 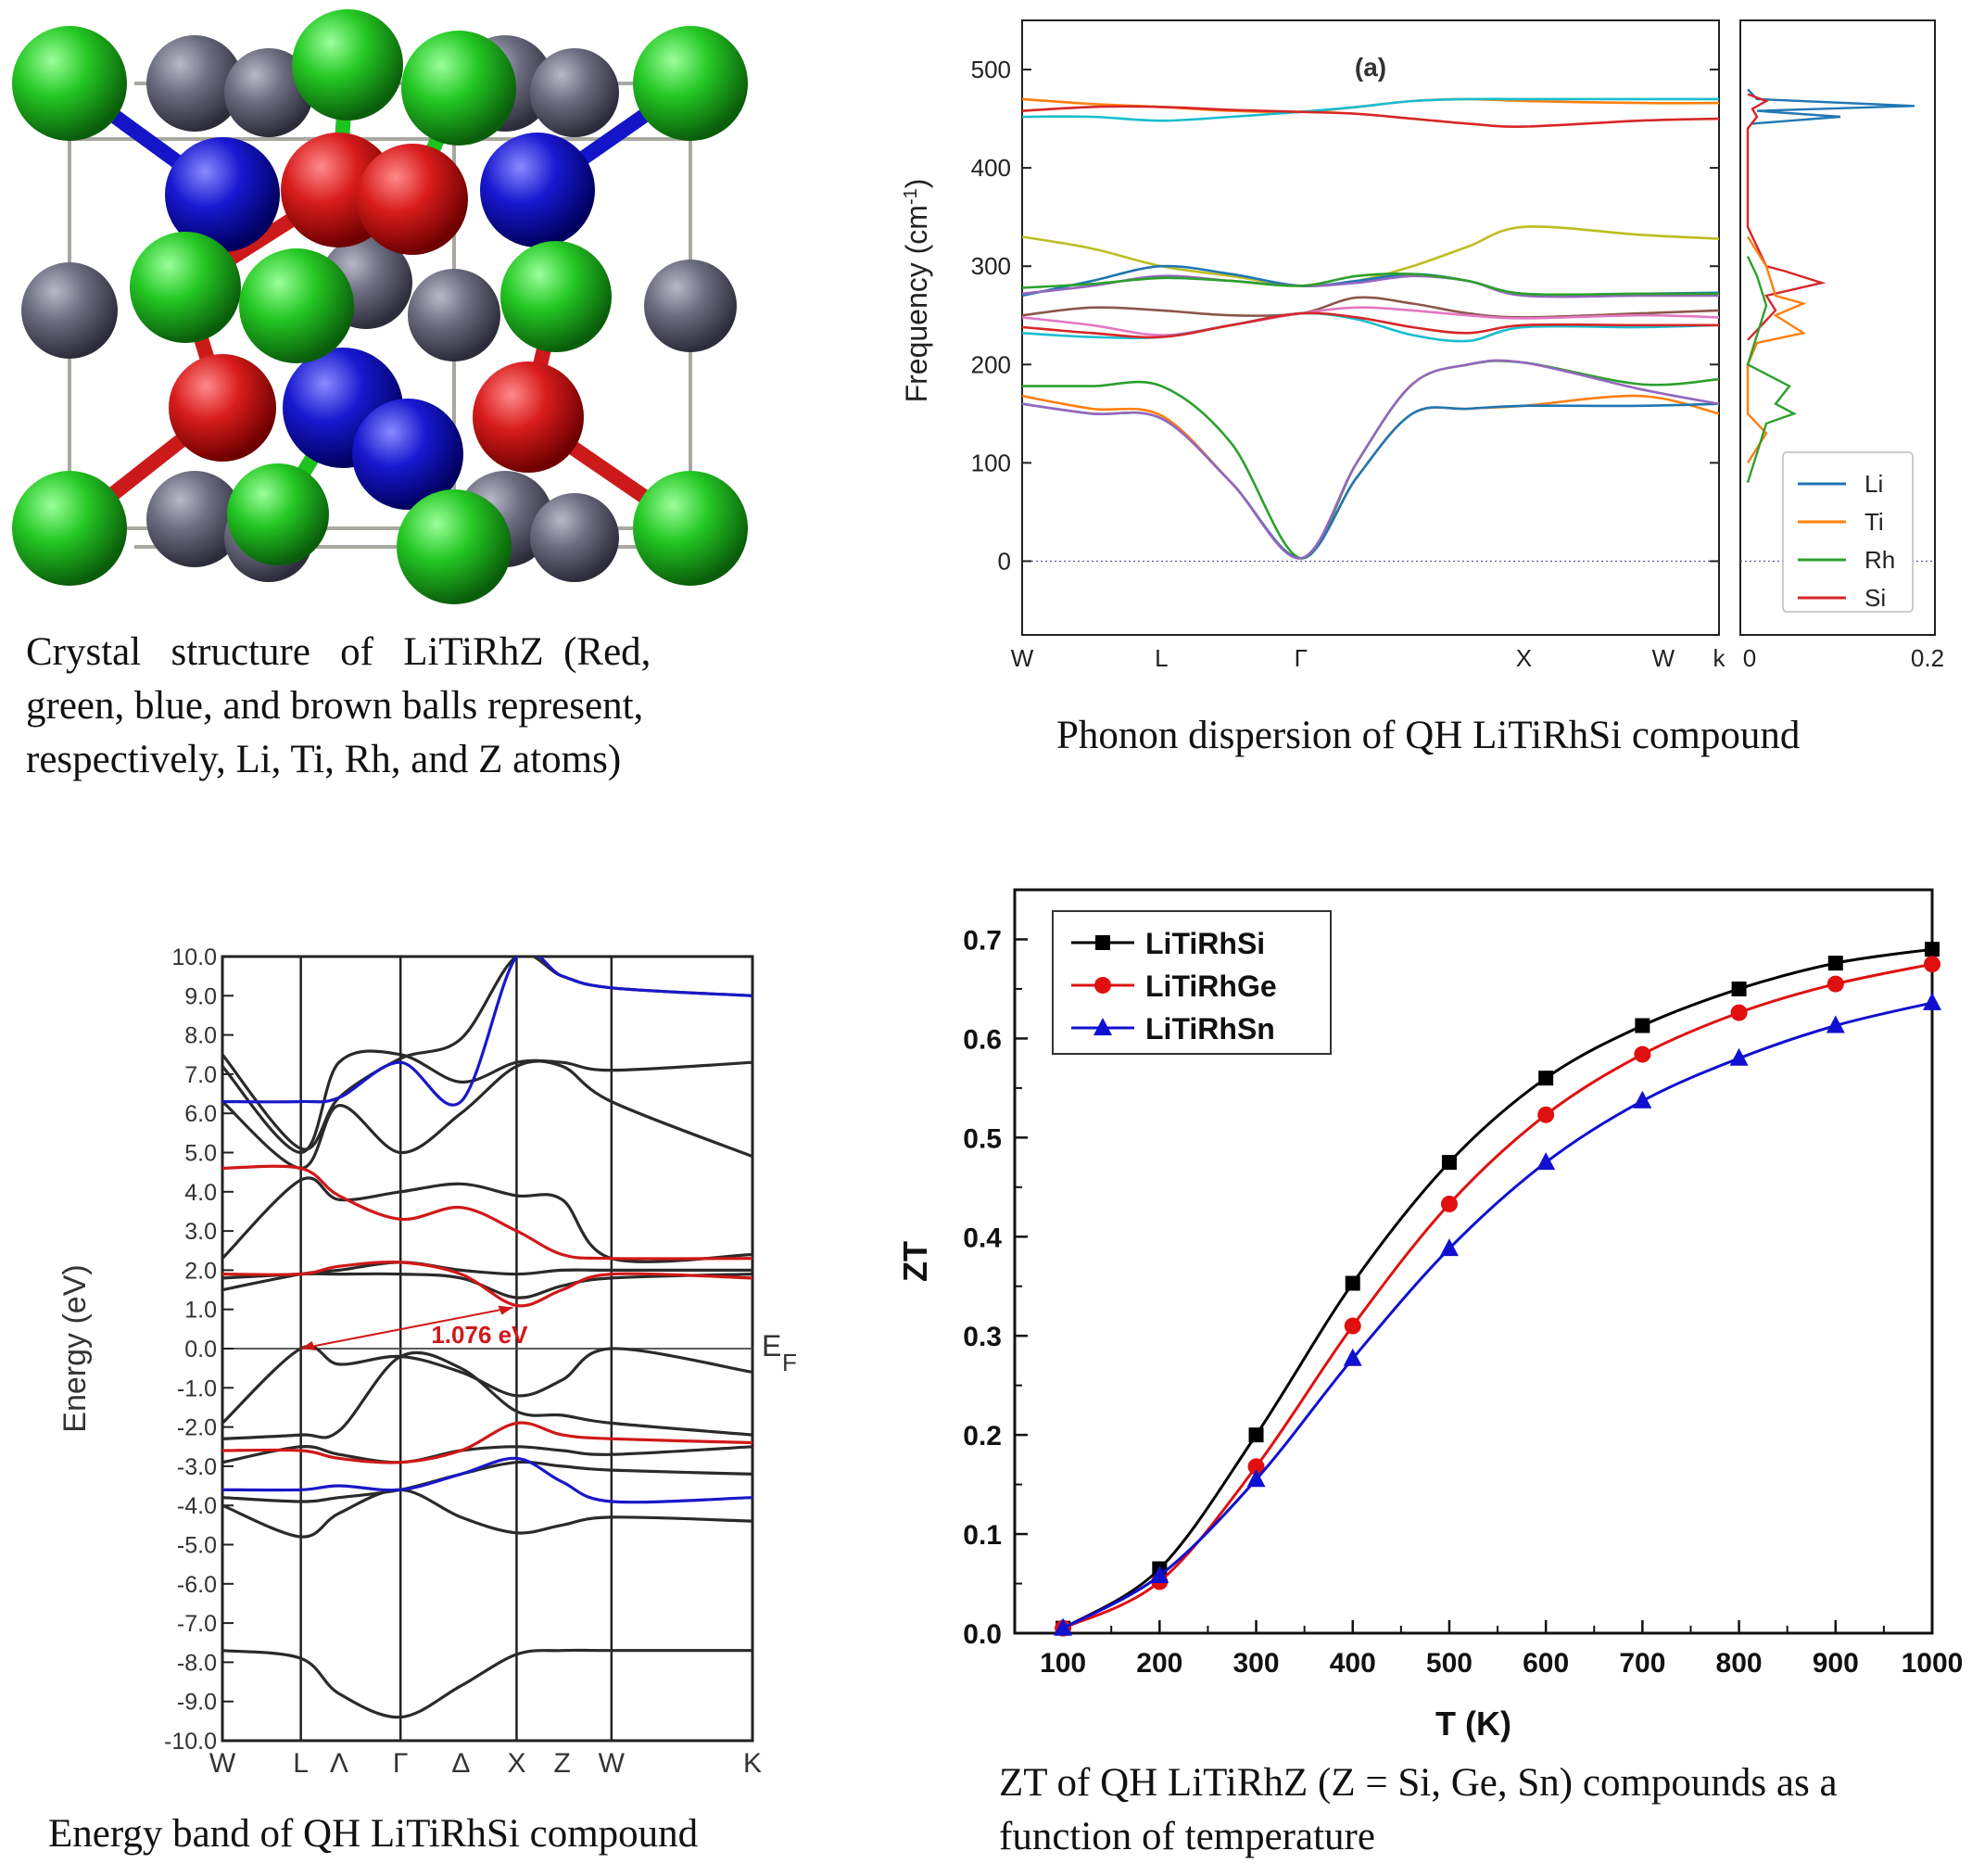 What do you see at coordinates (194, 957) in the screenshot?
I see `band-ytick-label: 10.0` at bounding box center [194, 957].